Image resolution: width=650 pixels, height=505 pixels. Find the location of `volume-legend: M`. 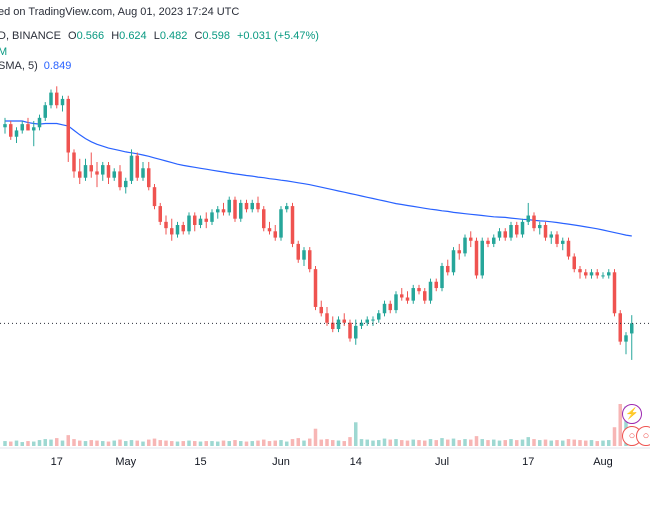

volume-legend: M is located at coordinates (3, 52).